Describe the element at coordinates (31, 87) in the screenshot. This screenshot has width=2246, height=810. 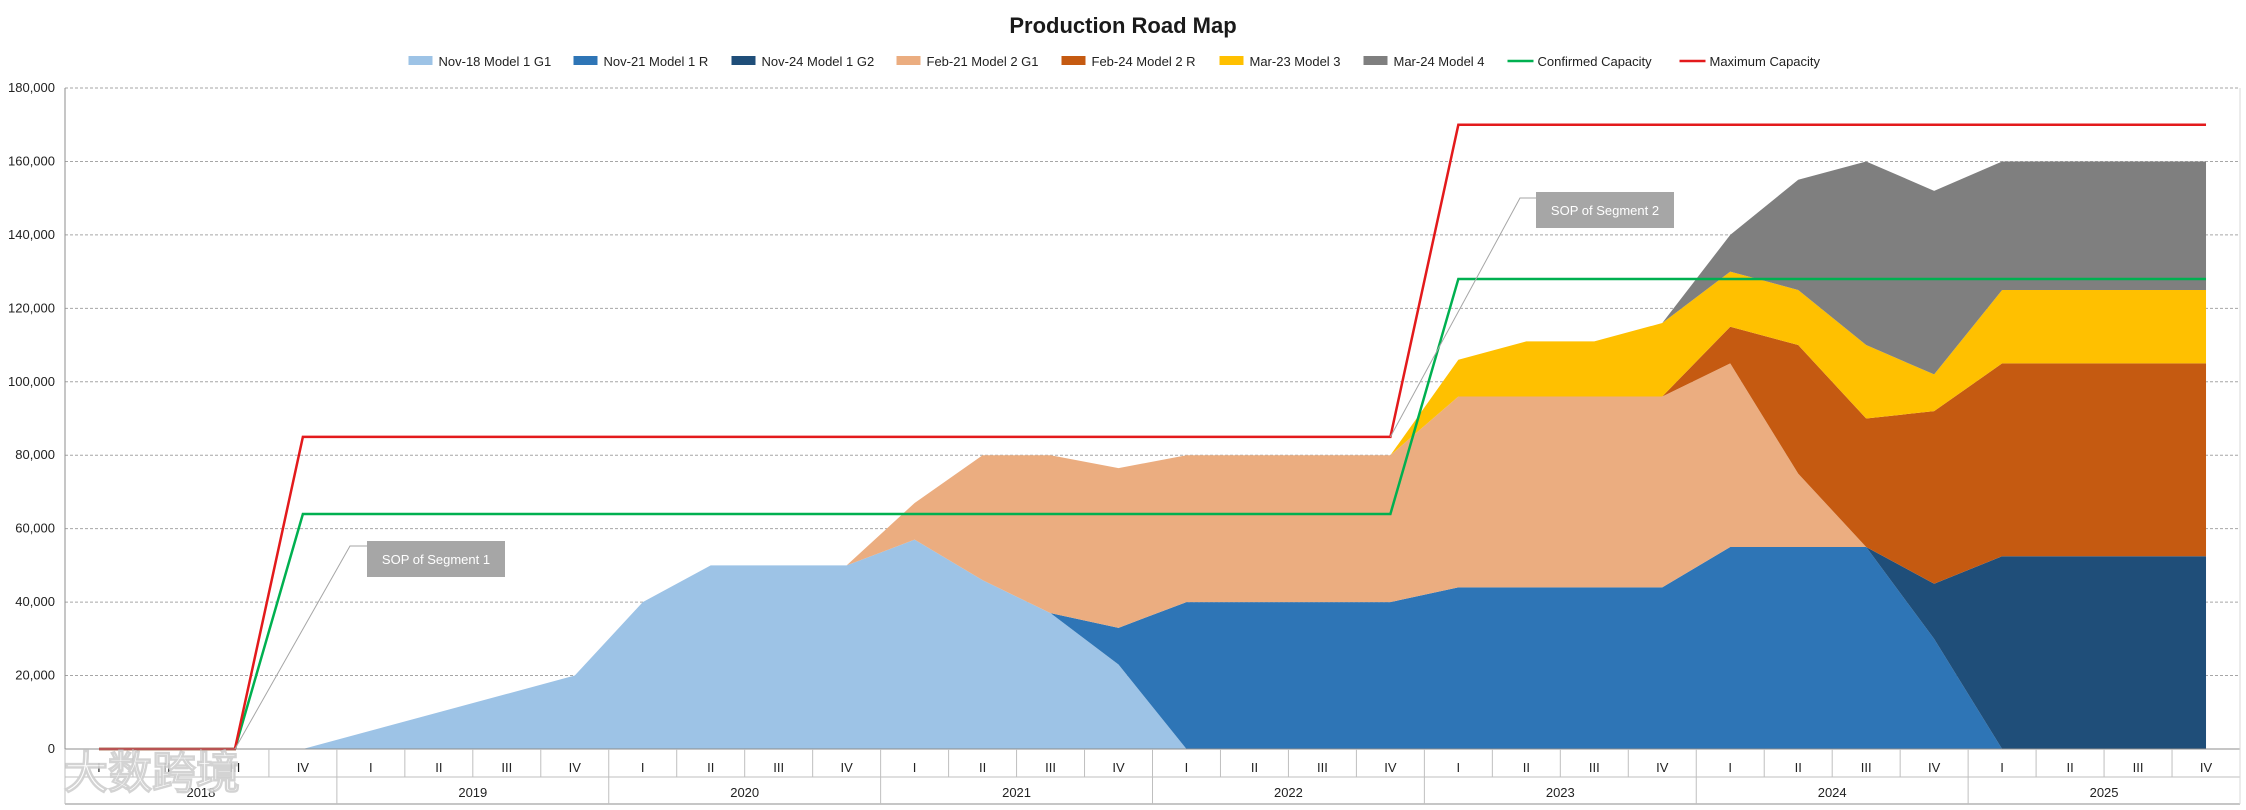
I see `y-tick-label: 180,000` at that location.